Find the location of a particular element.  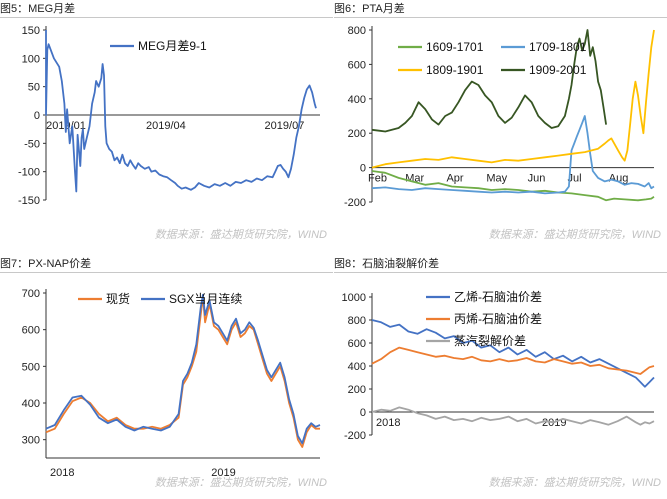

legend-label: 丙烯-石脑油价差 is located at coordinates (498, 319).